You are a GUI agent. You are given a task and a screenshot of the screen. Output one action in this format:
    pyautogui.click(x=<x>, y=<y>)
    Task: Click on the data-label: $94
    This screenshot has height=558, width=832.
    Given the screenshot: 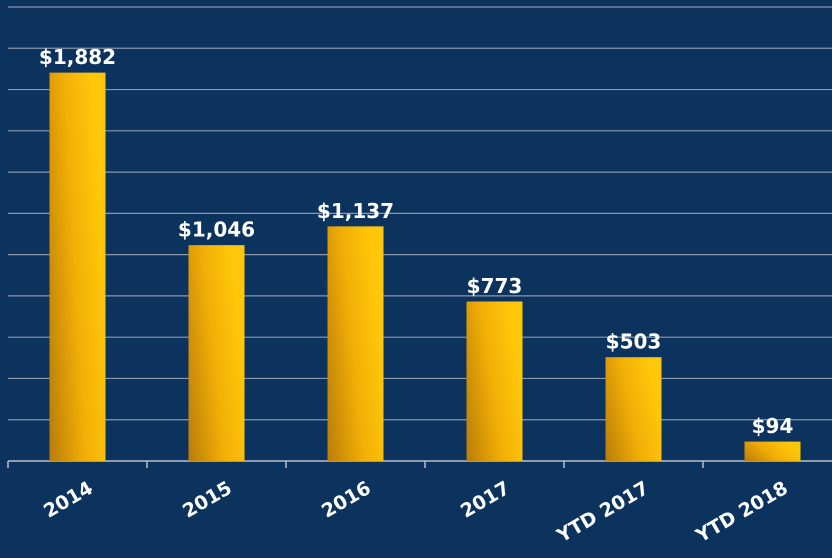 What is the action you would take?
    pyautogui.click(x=773, y=426)
    